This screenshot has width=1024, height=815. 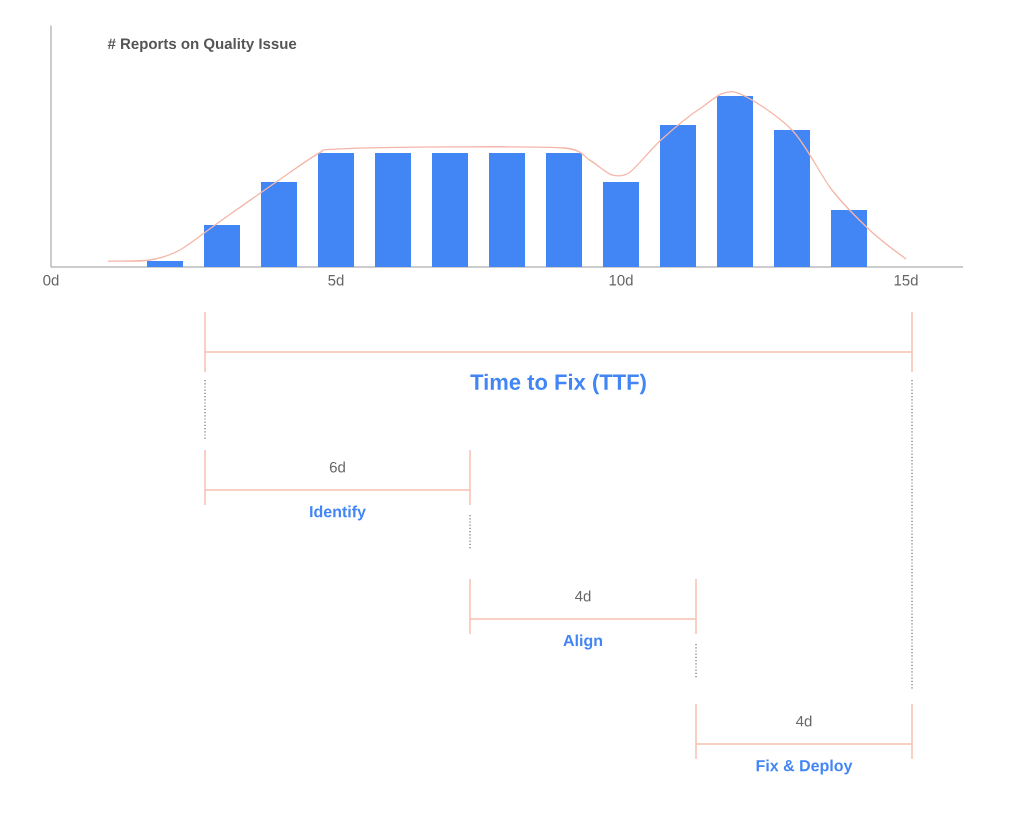 I want to click on text: 6d, so click(x=337, y=467).